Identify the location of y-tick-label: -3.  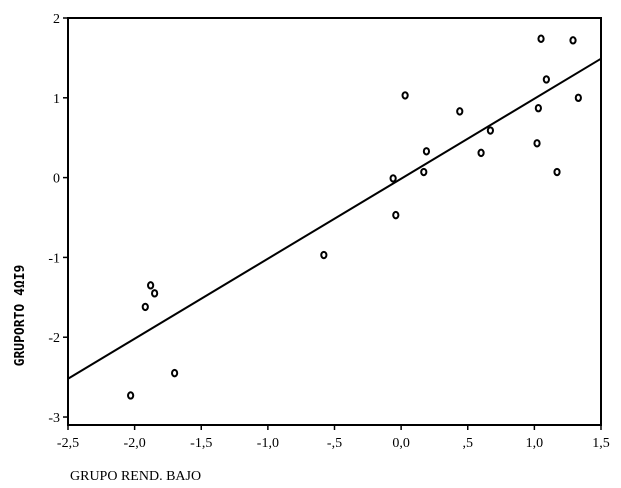
(54, 418).